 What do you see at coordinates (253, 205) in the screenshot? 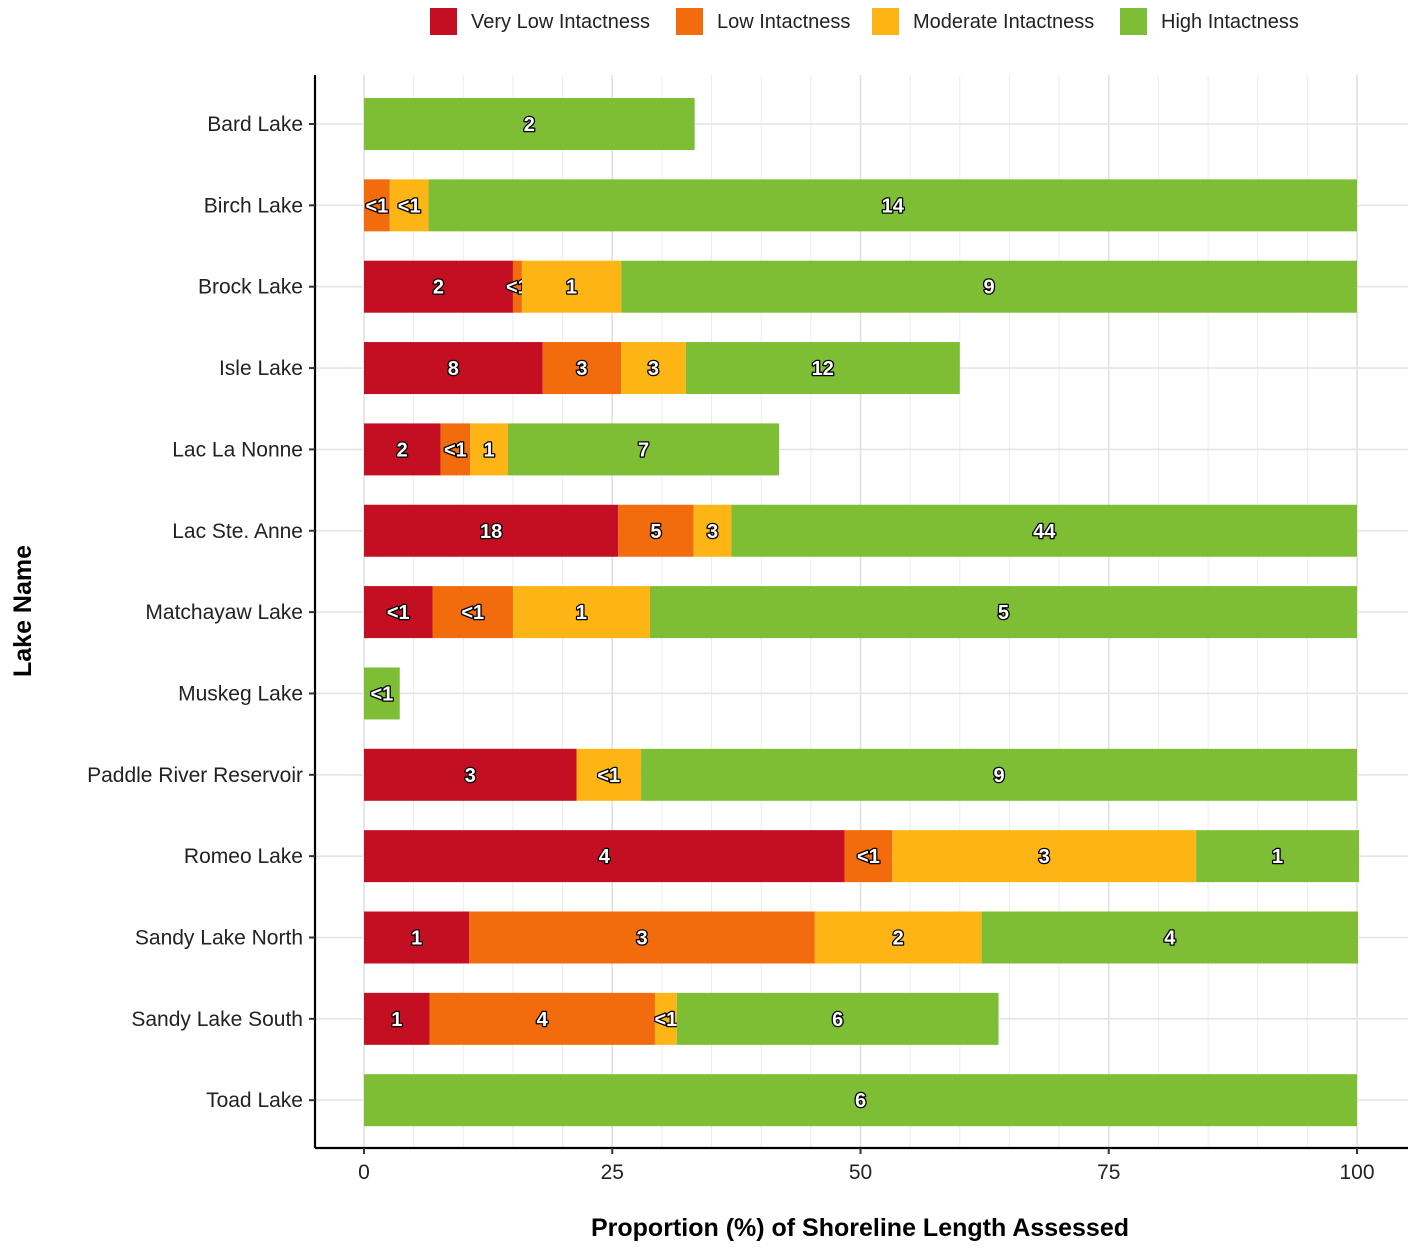
I see `y-tick-label: Birch Lake` at bounding box center [253, 205].